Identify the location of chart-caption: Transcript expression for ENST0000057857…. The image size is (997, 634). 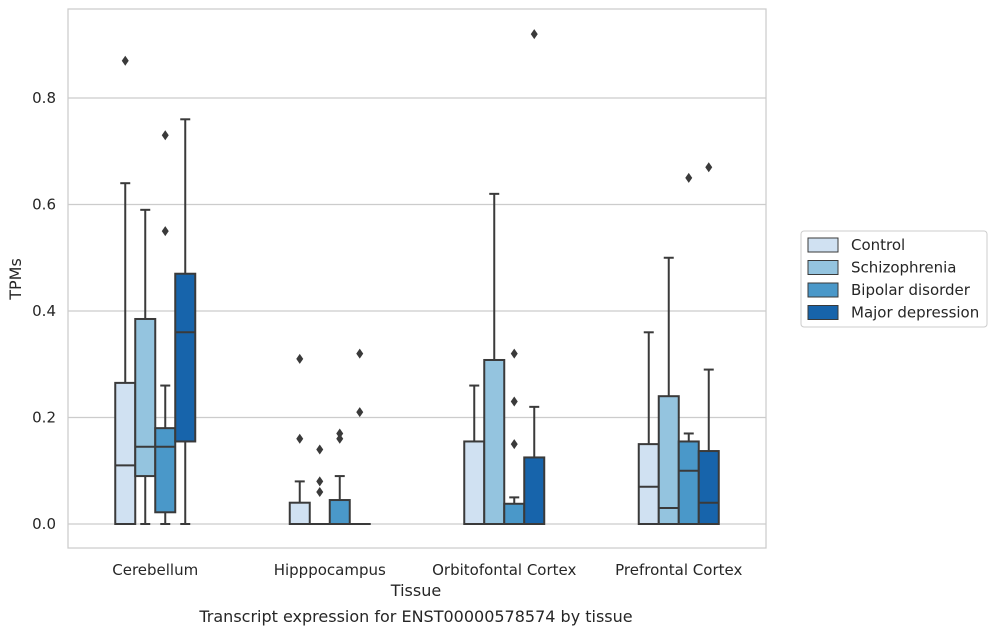
(415, 616).